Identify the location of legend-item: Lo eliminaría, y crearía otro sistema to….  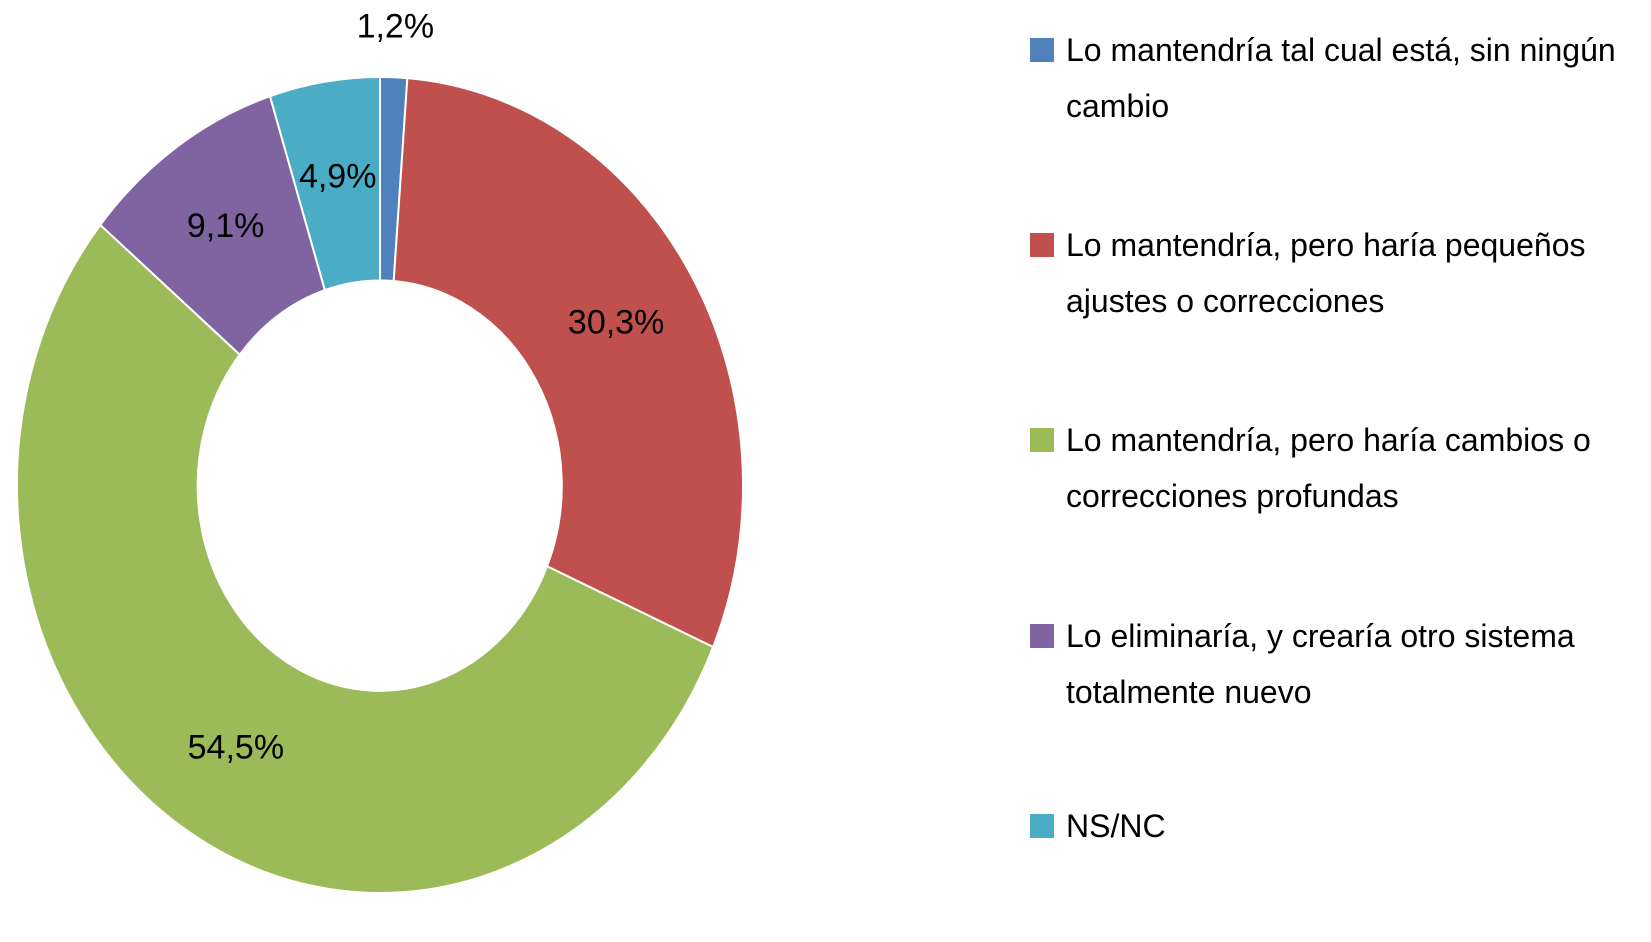
(1337, 664).